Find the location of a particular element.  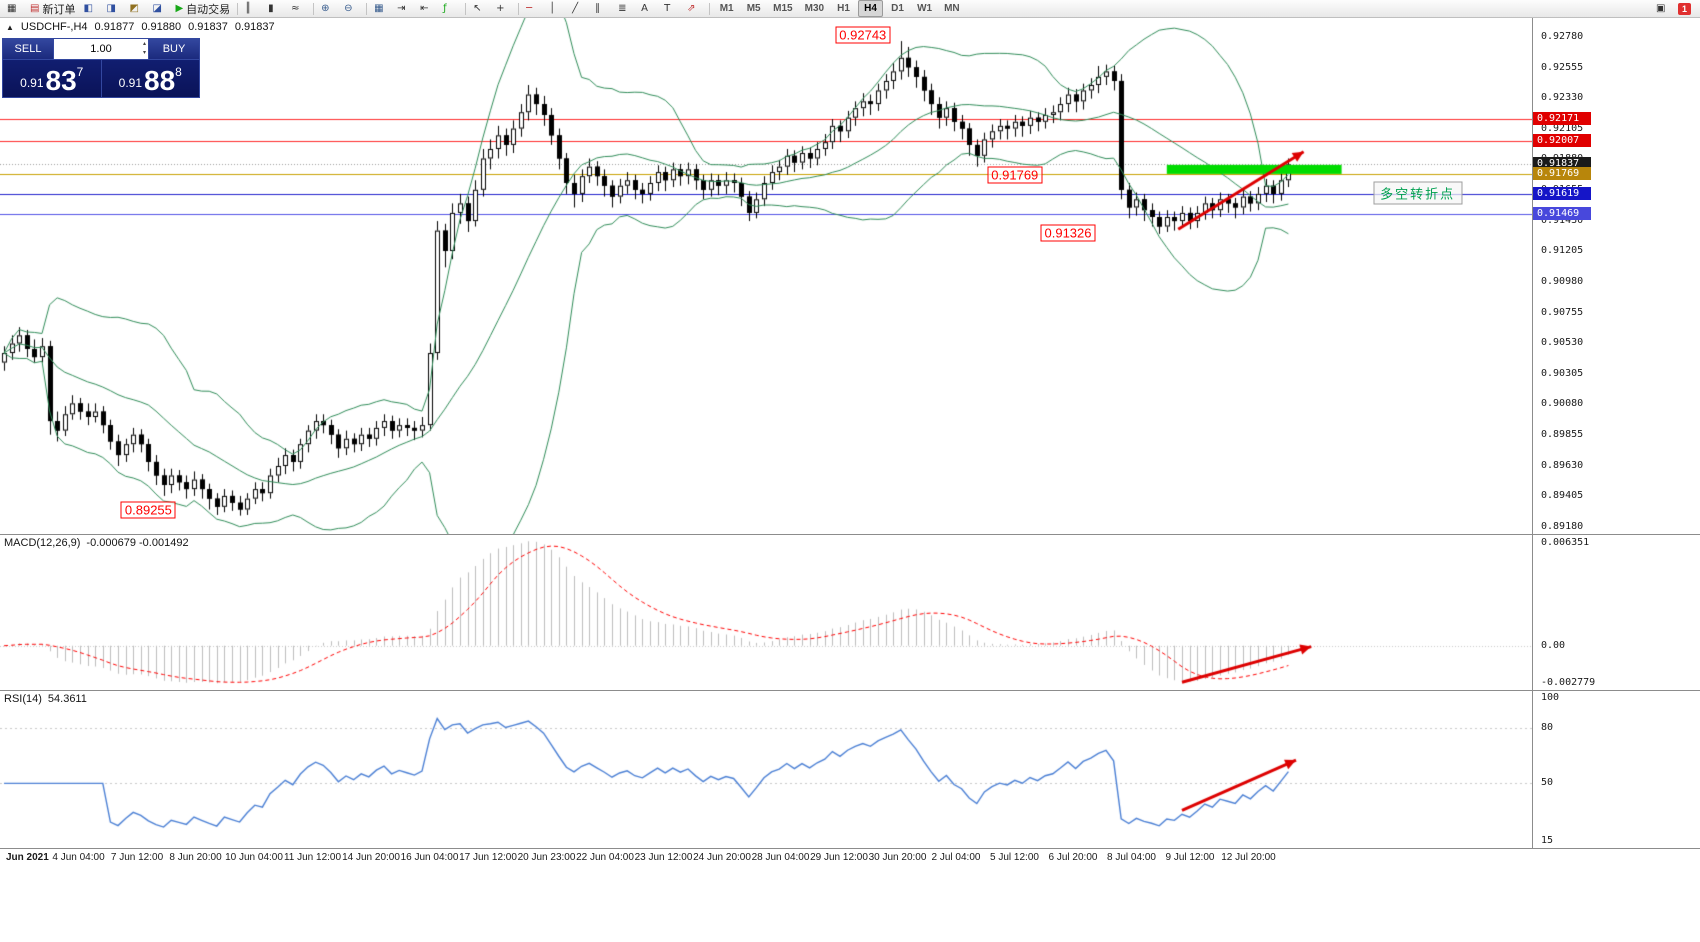

cursor-tool-button: ↖ is located at coordinates (480, 8).